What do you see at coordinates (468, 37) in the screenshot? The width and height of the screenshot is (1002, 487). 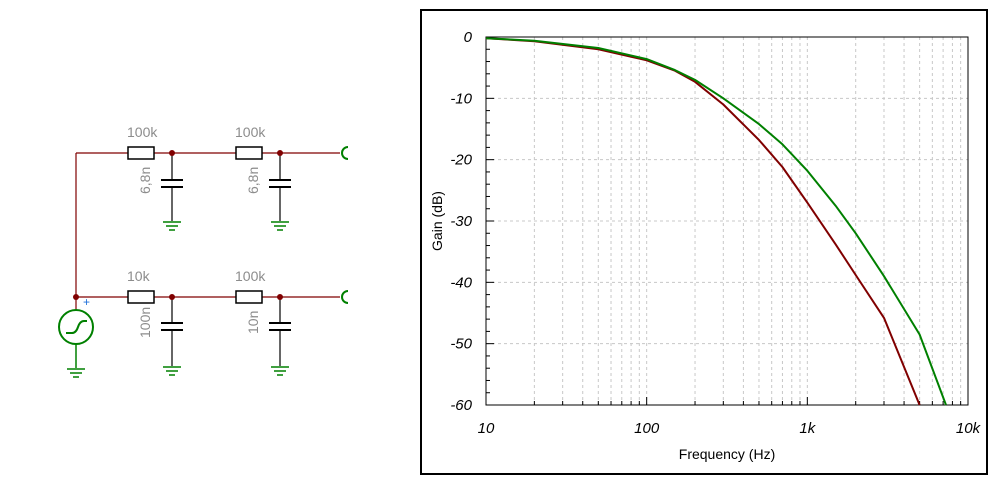 I see `y-tick-label: 0` at bounding box center [468, 37].